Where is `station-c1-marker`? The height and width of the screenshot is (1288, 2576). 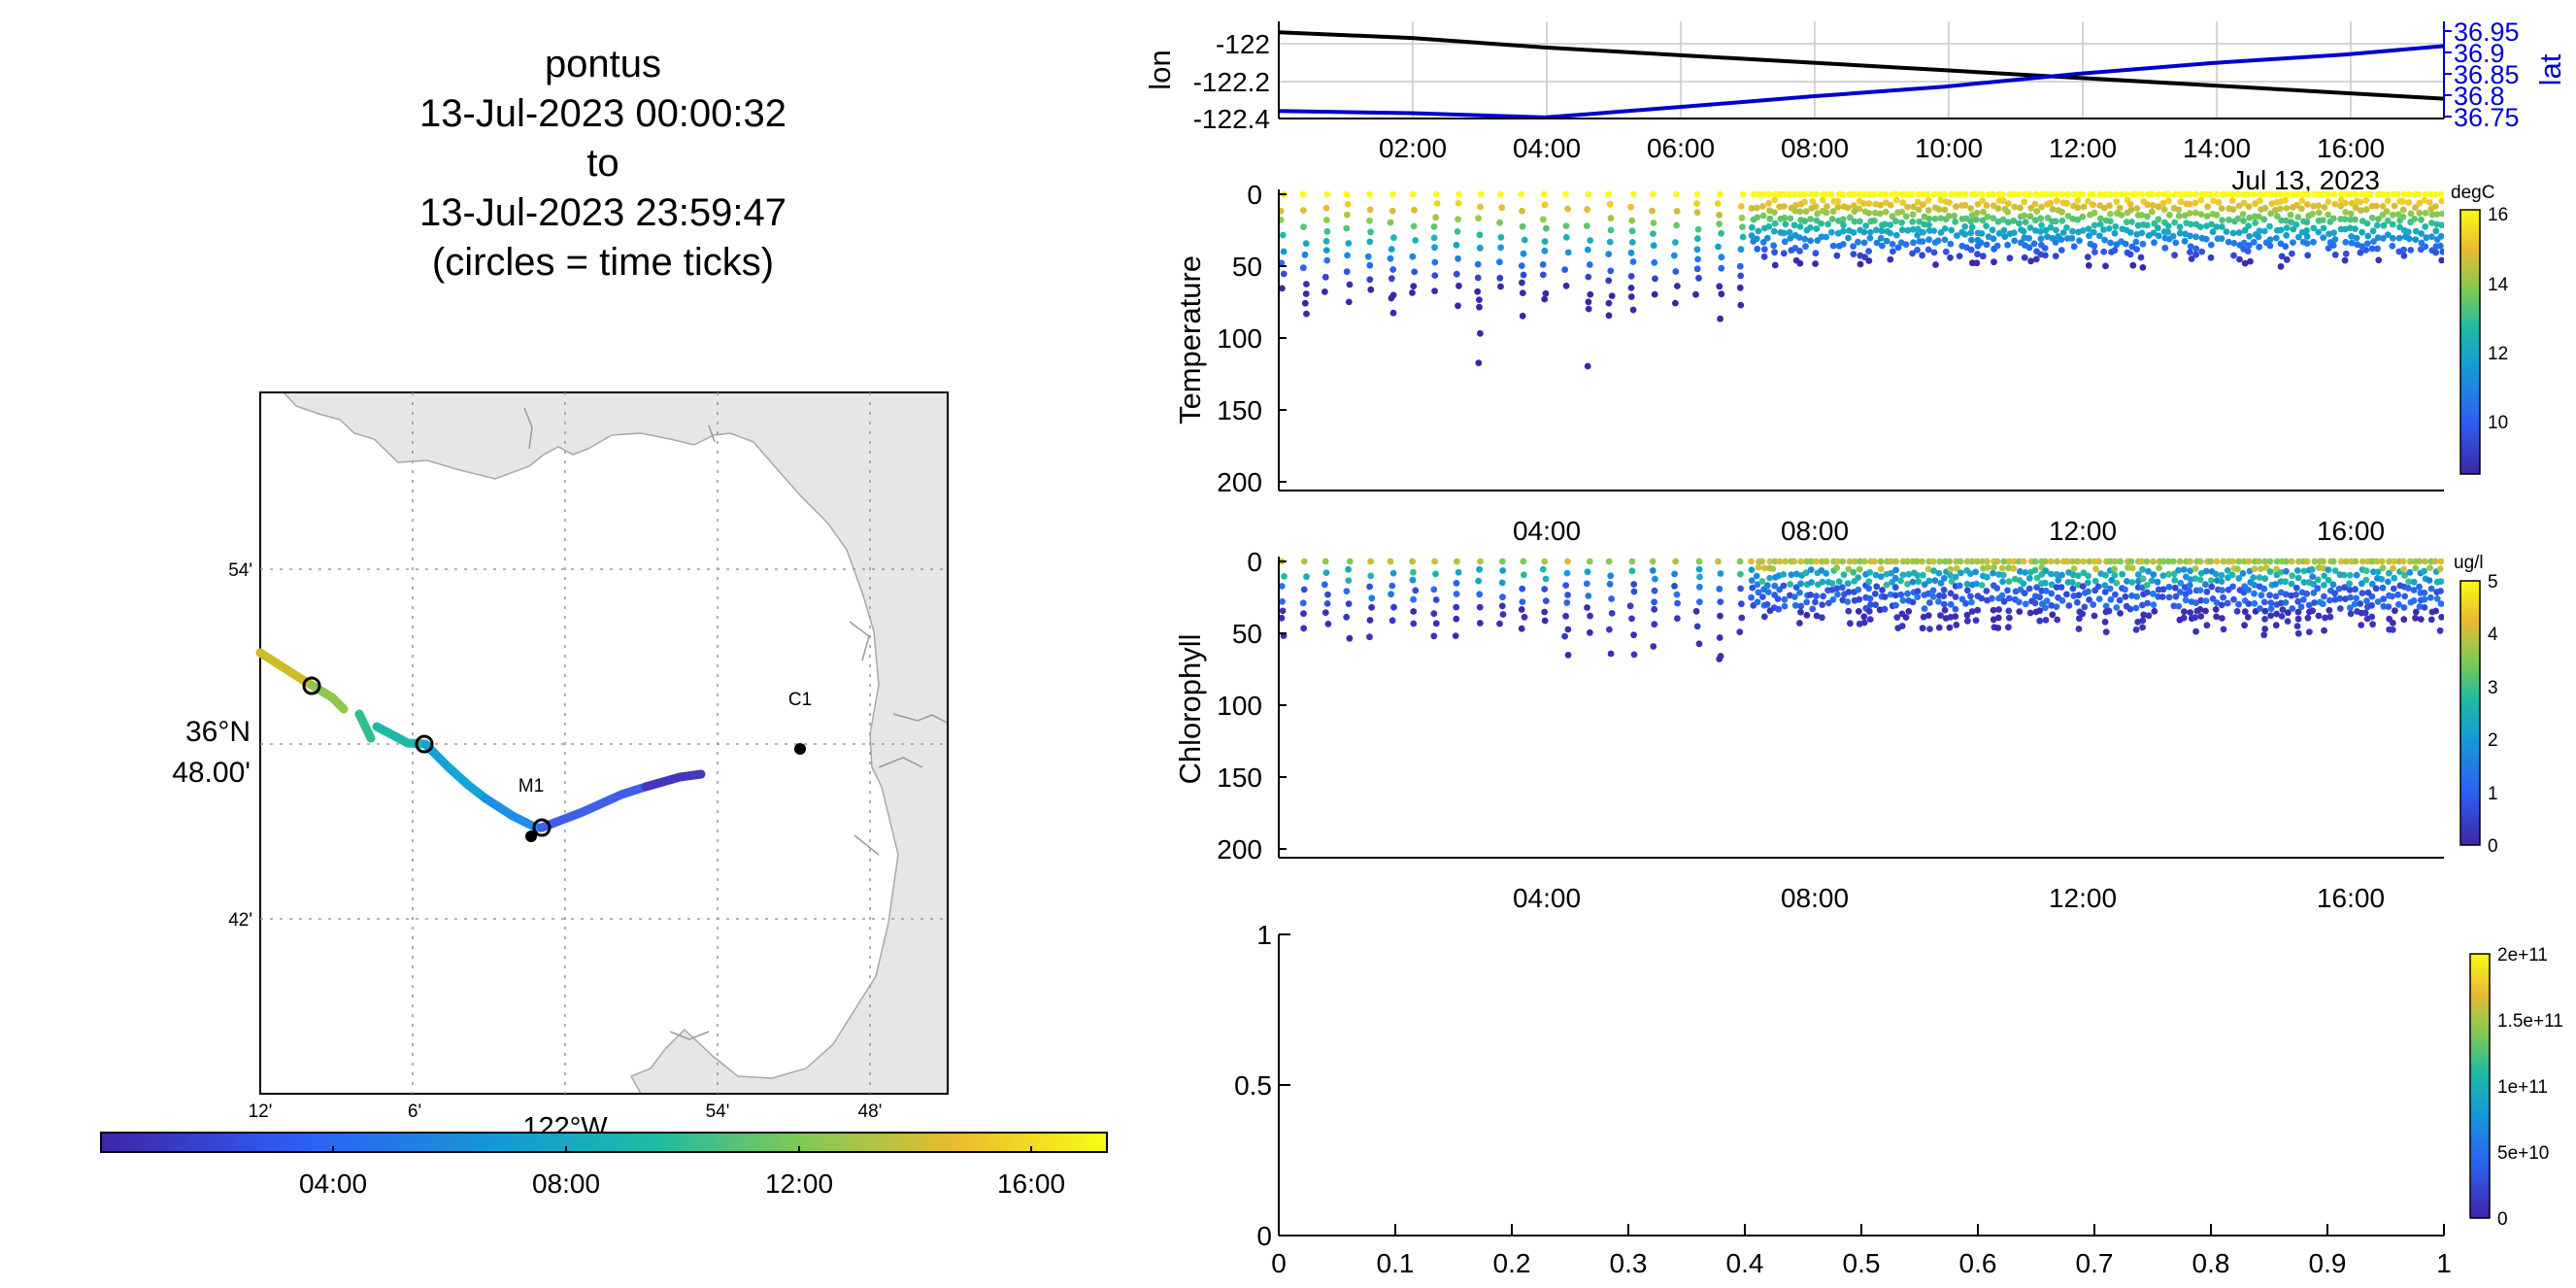 station-c1-marker is located at coordinates (800, 749).